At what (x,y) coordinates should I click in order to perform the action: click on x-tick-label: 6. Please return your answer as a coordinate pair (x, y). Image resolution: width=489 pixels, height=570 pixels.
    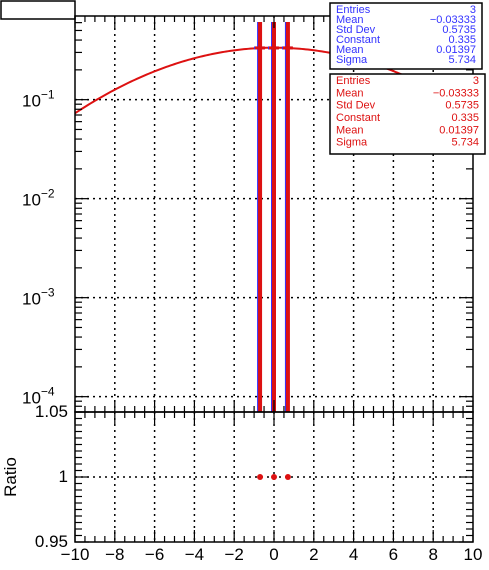
    Looking at the image, I should click on (393, 554).